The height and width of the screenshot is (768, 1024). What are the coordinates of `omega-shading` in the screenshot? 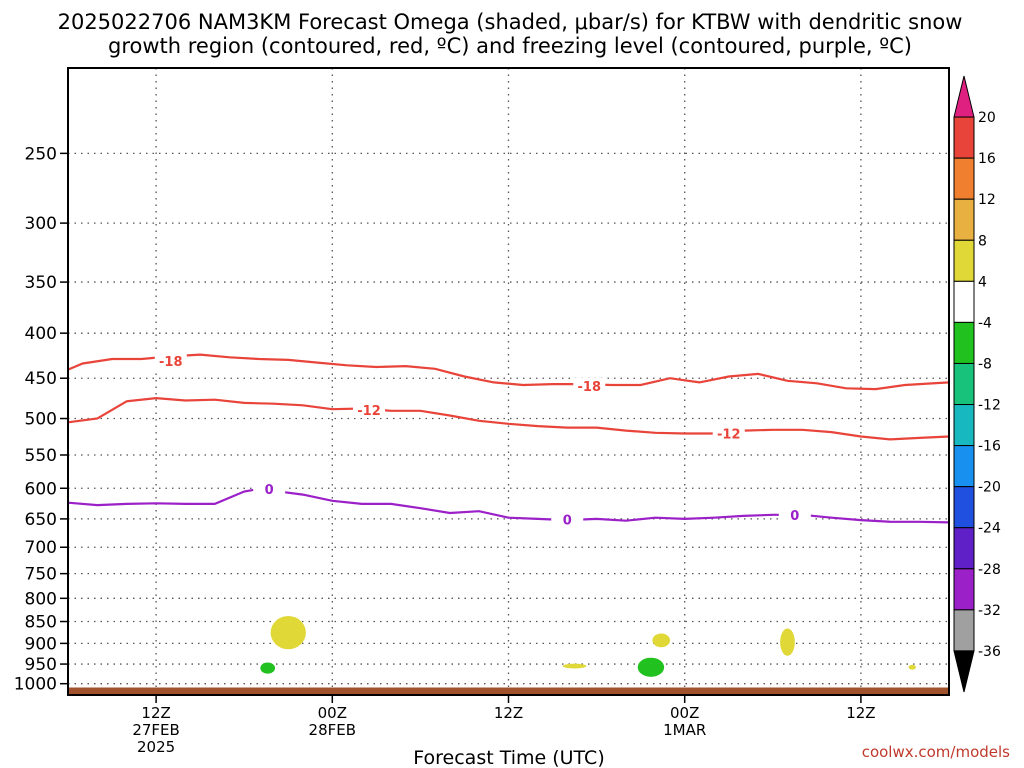 It's located at (588, 646).